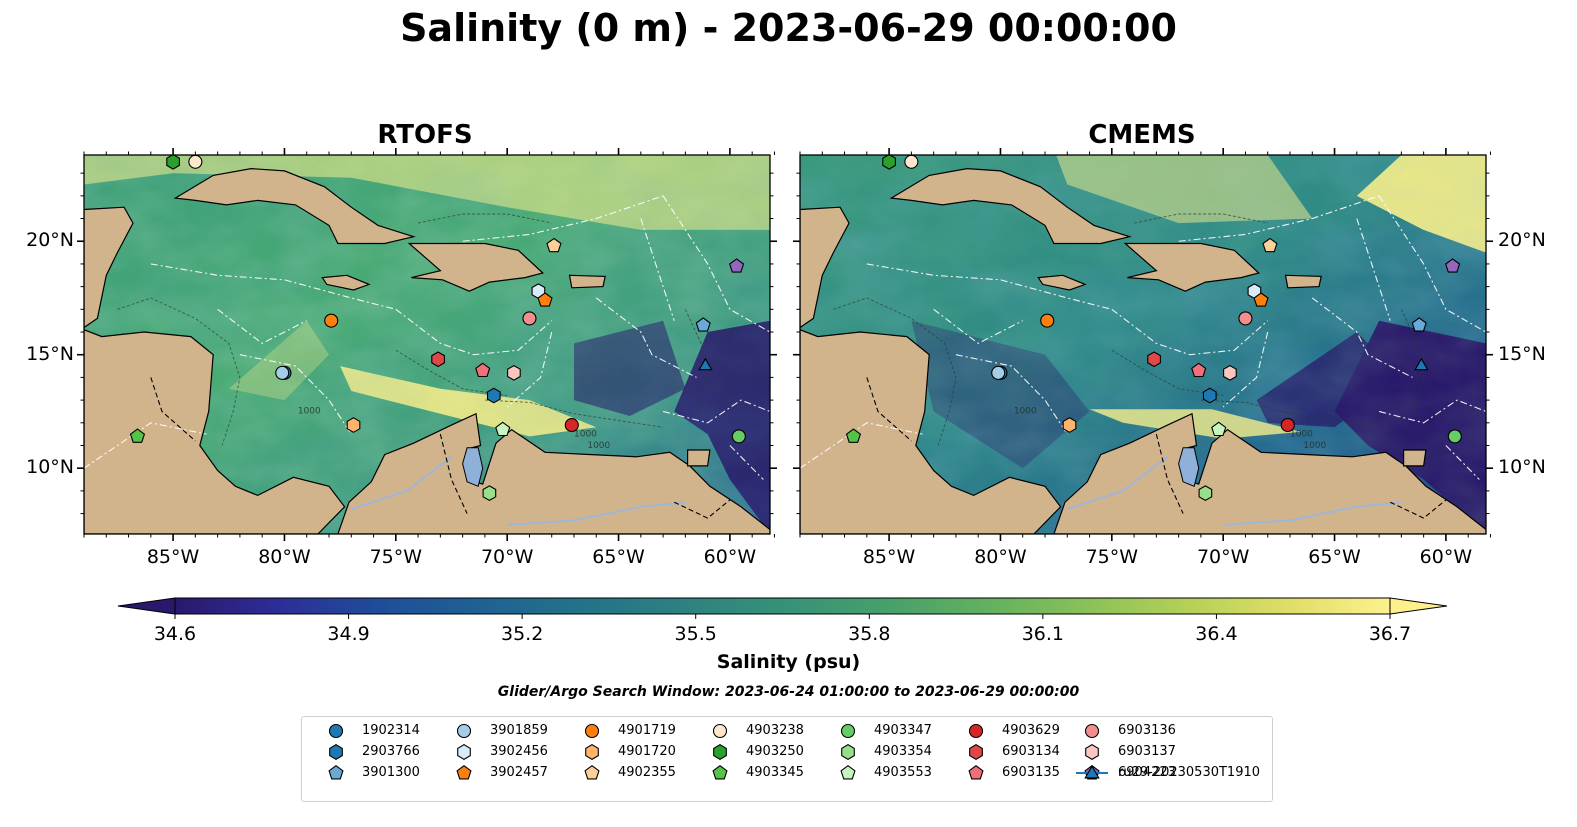 The image size is (1577, 827). What do you see at coordinates (175, 634) in the screenshot?
I see `colorbar-tick-label: 34.6` at bounding box center [175, 634].